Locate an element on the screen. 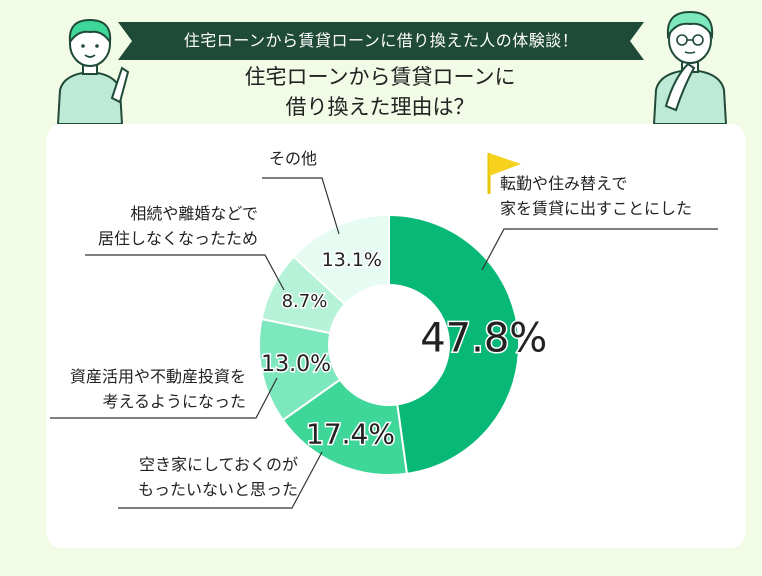 This screenshot has height=576, width=762. chart-title-line-2: 借り換えた理由は？ is located at coordinates (380, 107).